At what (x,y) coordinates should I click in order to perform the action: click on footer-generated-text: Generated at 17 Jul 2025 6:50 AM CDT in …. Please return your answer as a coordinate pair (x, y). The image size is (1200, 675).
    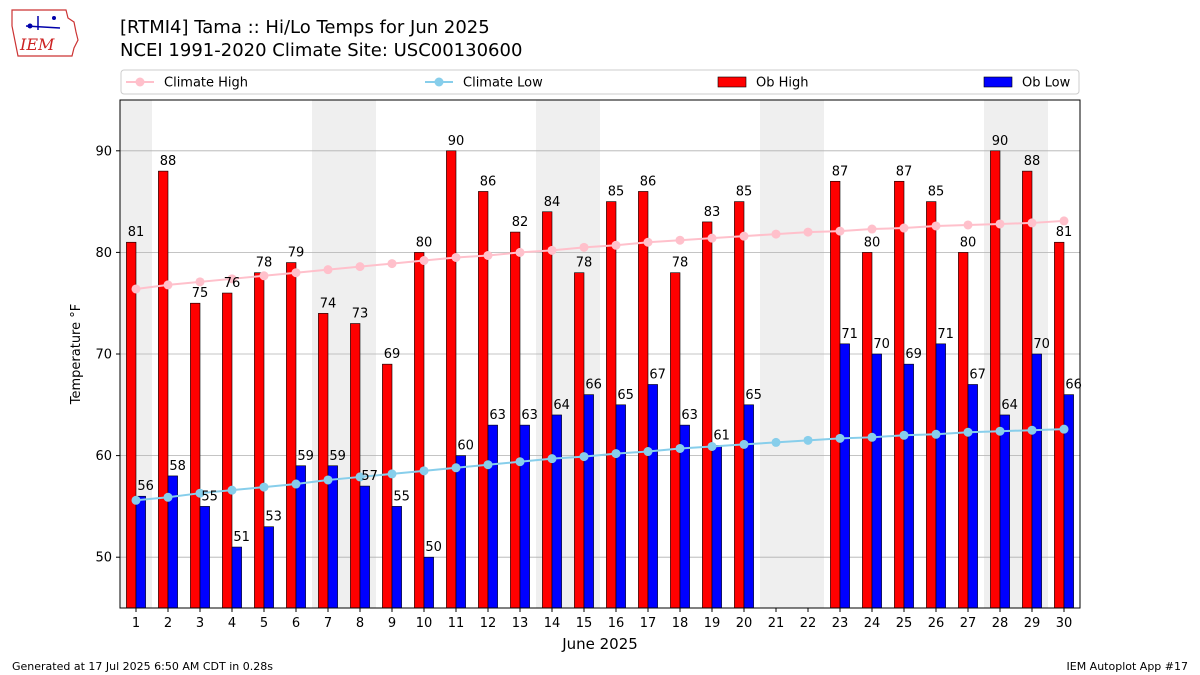
    Looking at the image, I should click on (142, 666).